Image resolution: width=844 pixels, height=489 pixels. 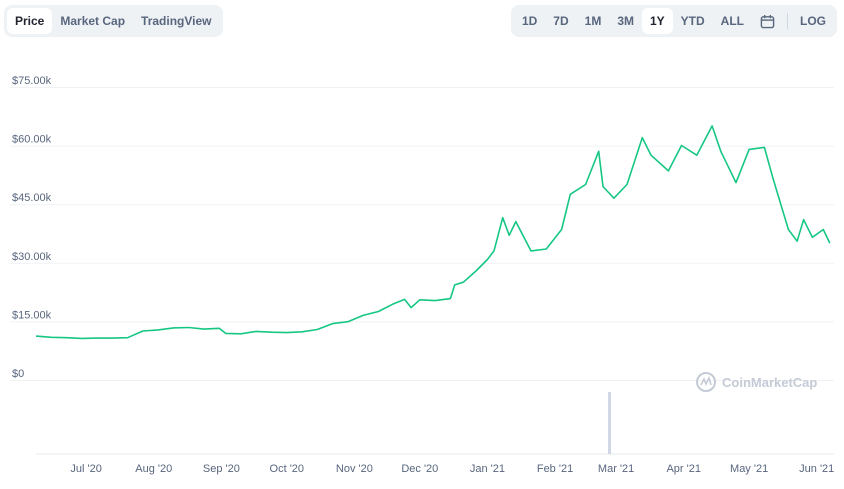 What do you see at coordinates (32, 198) in the screenshot?
I see `y-tick-label: $45.00k` at bounding box center [32, 198].